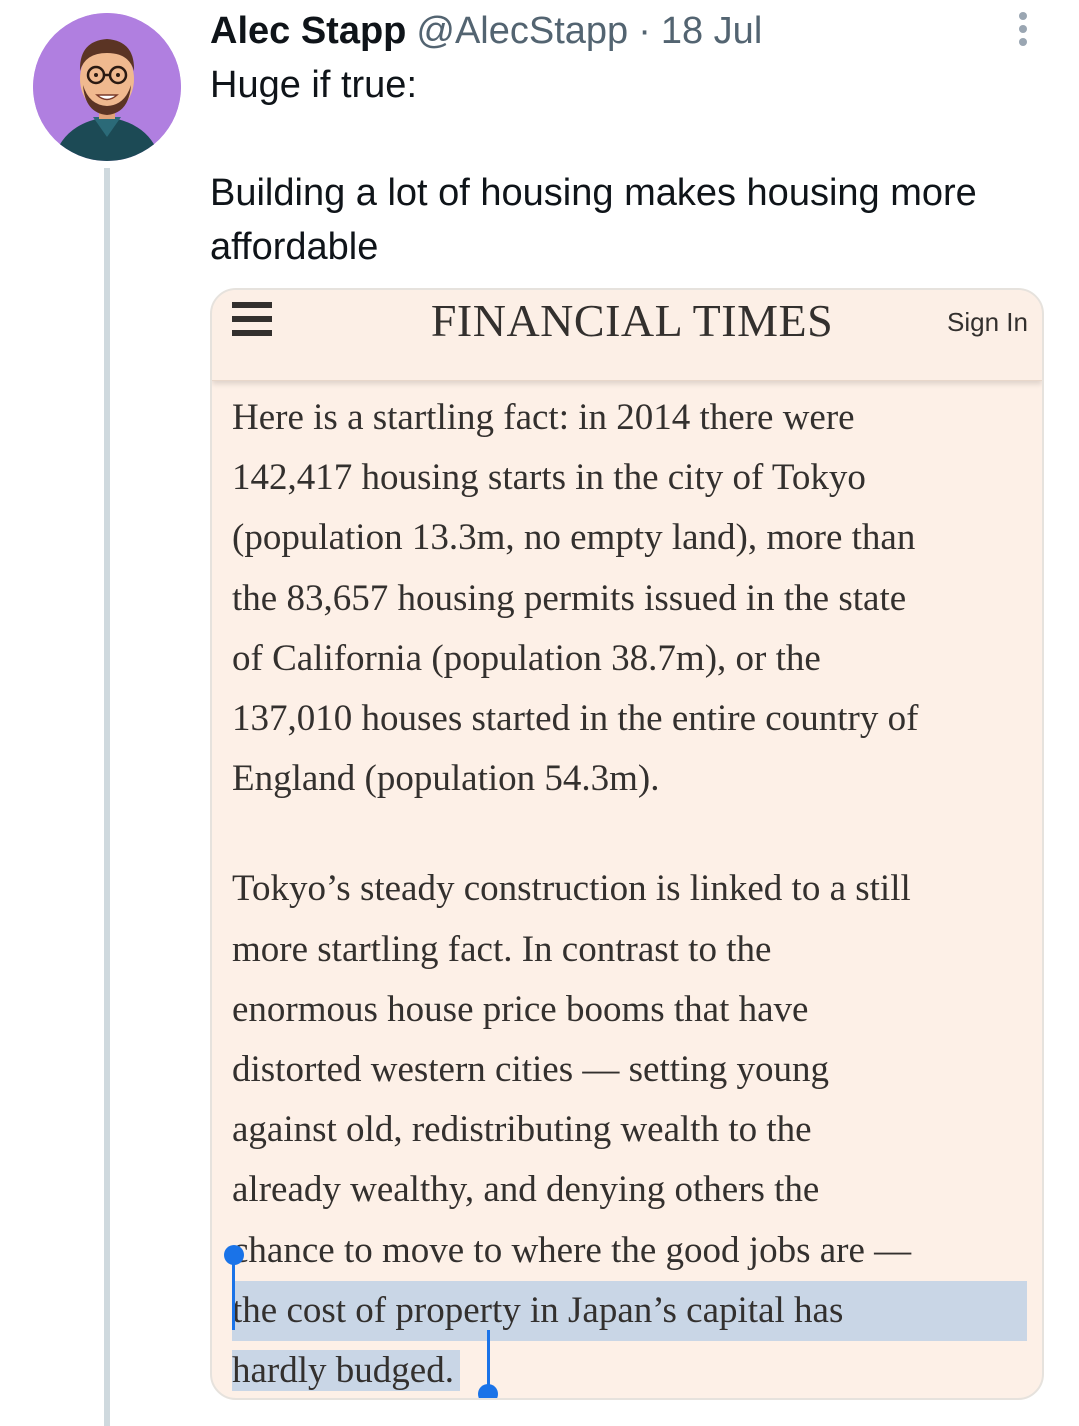  What do you see at coordinates (446, 779) in the screenshot?
I see `article-line: England (population 54.3m).` at bounding box center [446, 779].